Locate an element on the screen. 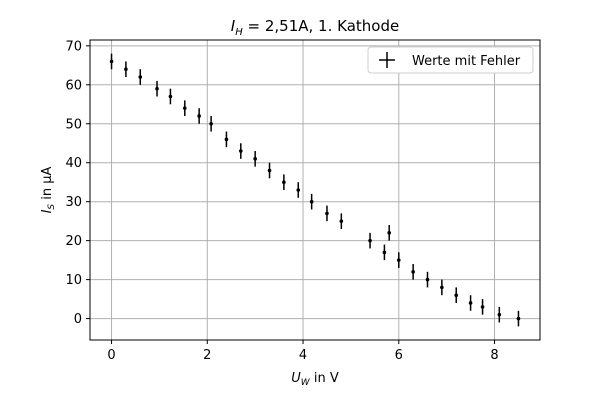 The image size is (600, 400). legend: Werte mit Fehler is located at coordinates (450, 60).